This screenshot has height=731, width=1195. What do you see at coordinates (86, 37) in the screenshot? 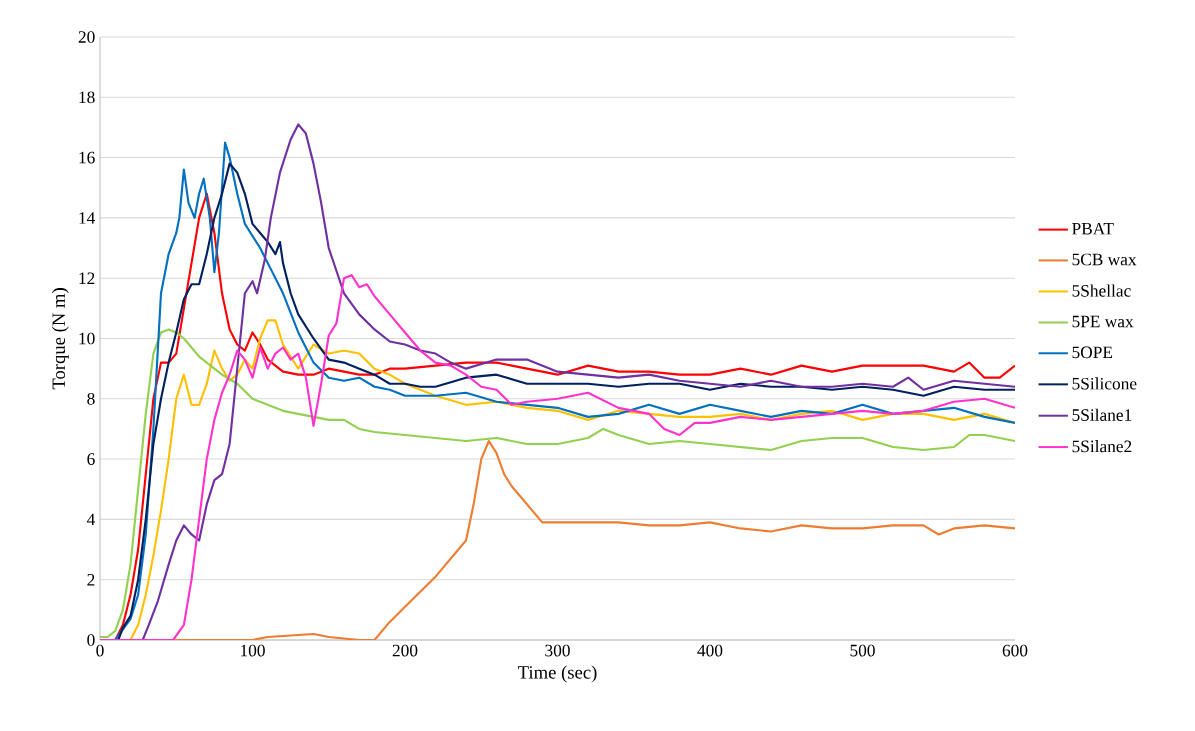
I see `y-tick-label: 20` at bounding box center [86, 37].